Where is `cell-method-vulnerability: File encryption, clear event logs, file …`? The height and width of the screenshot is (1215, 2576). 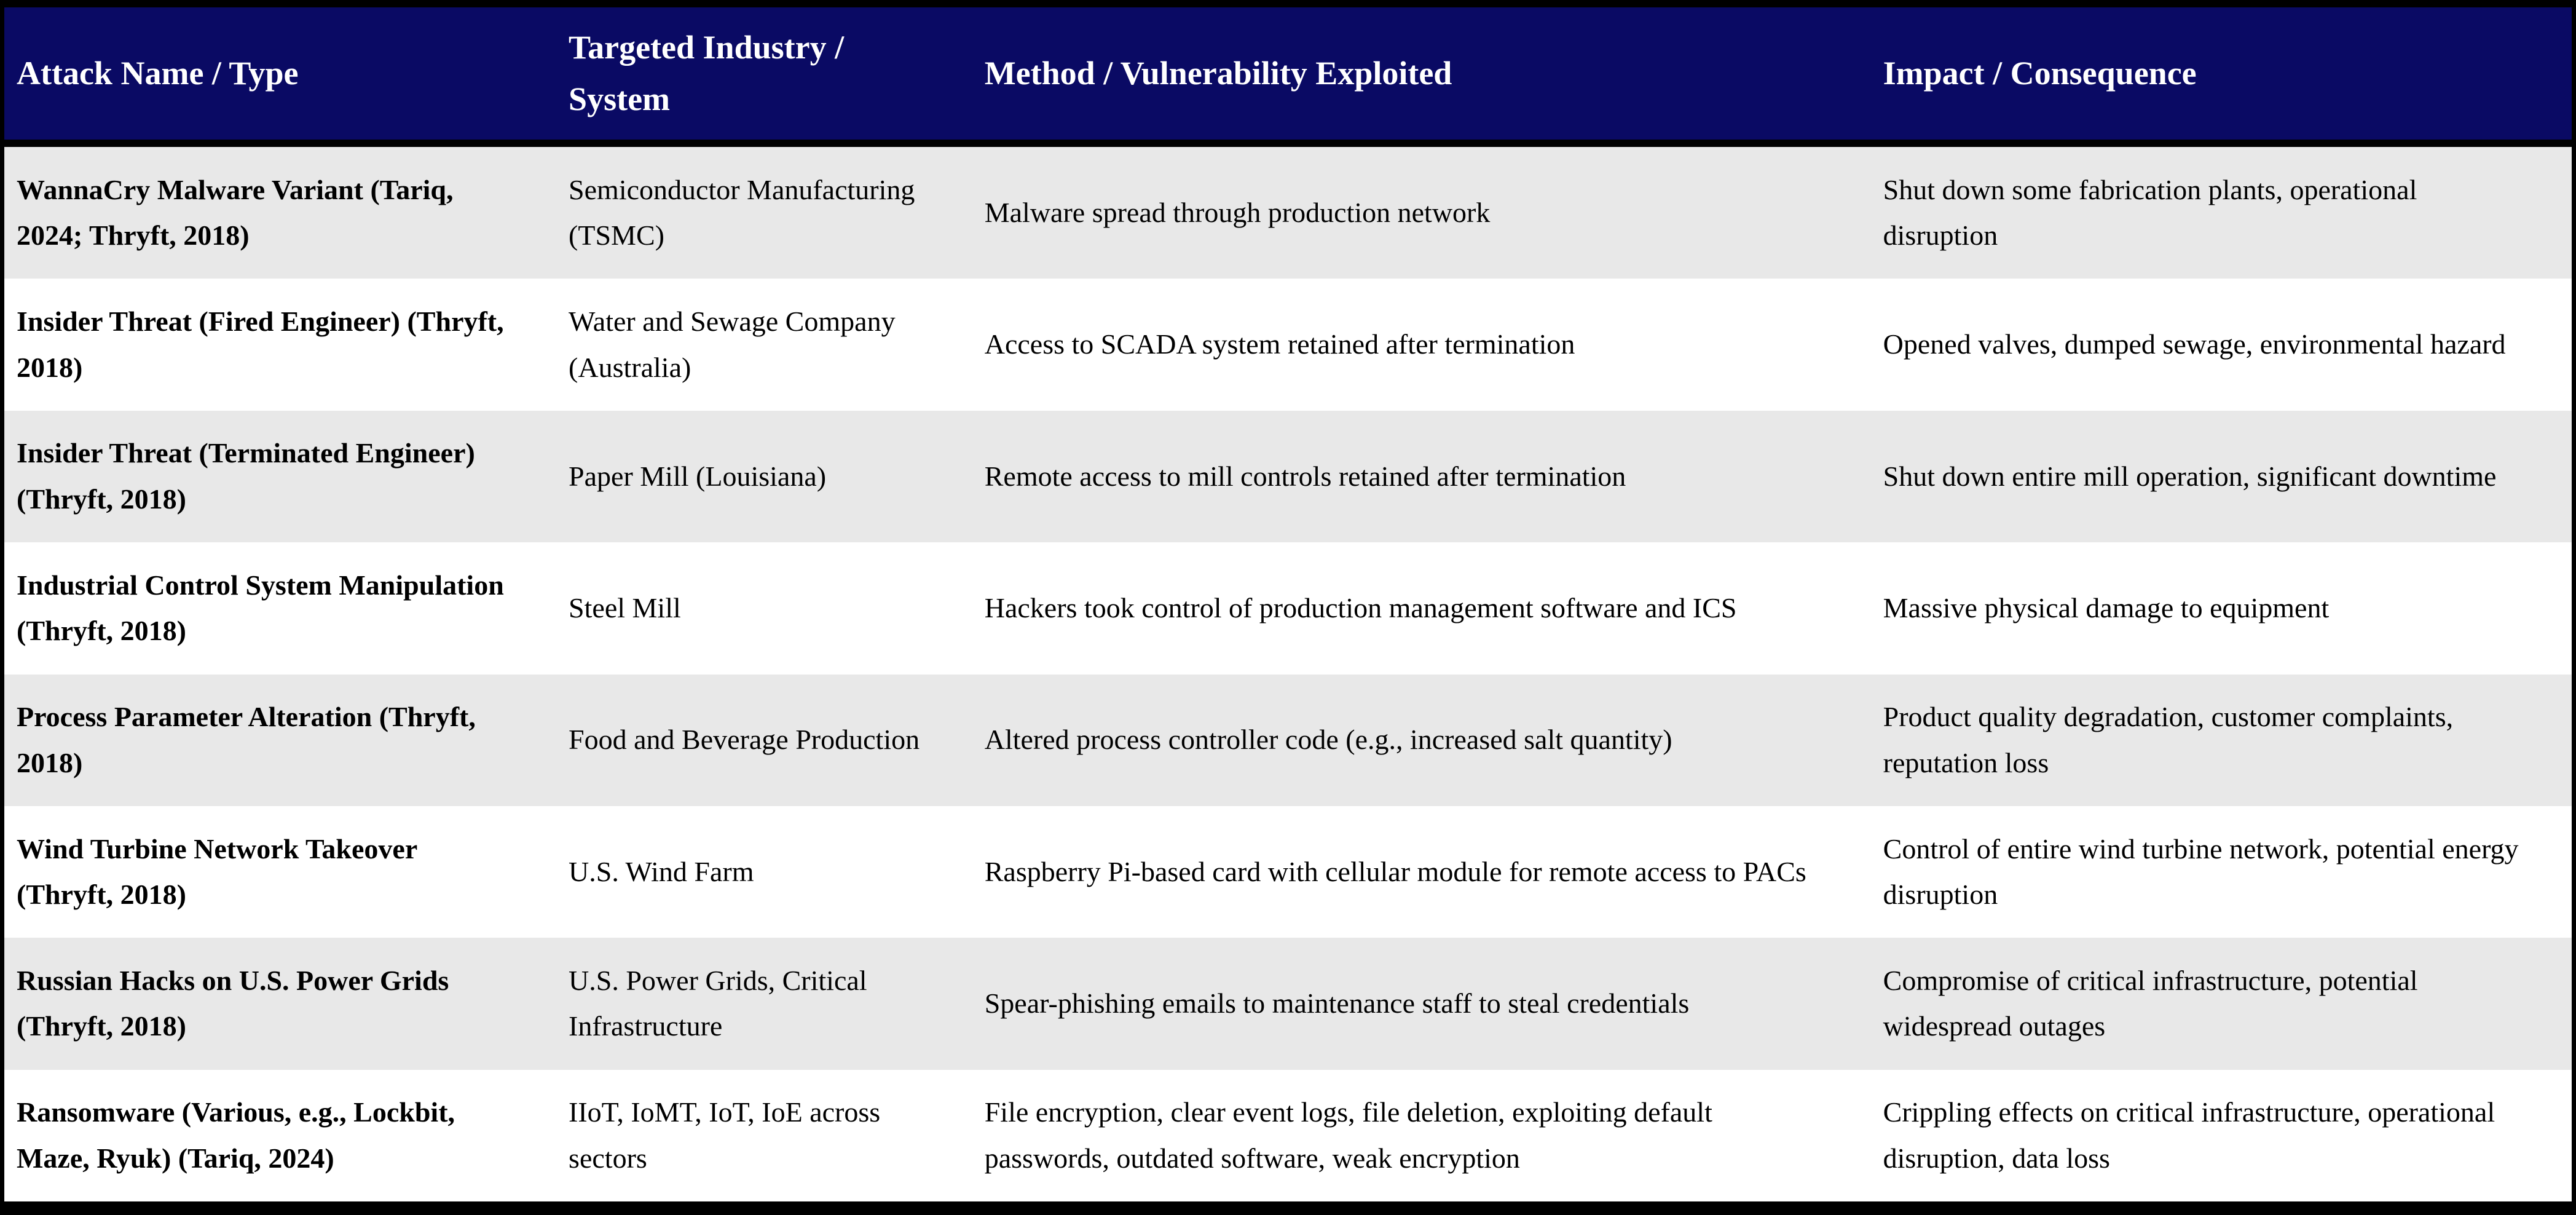 cell-method-vulnerability: File encryption, clear event logs, file … is located at coordinates (1348, 1135).